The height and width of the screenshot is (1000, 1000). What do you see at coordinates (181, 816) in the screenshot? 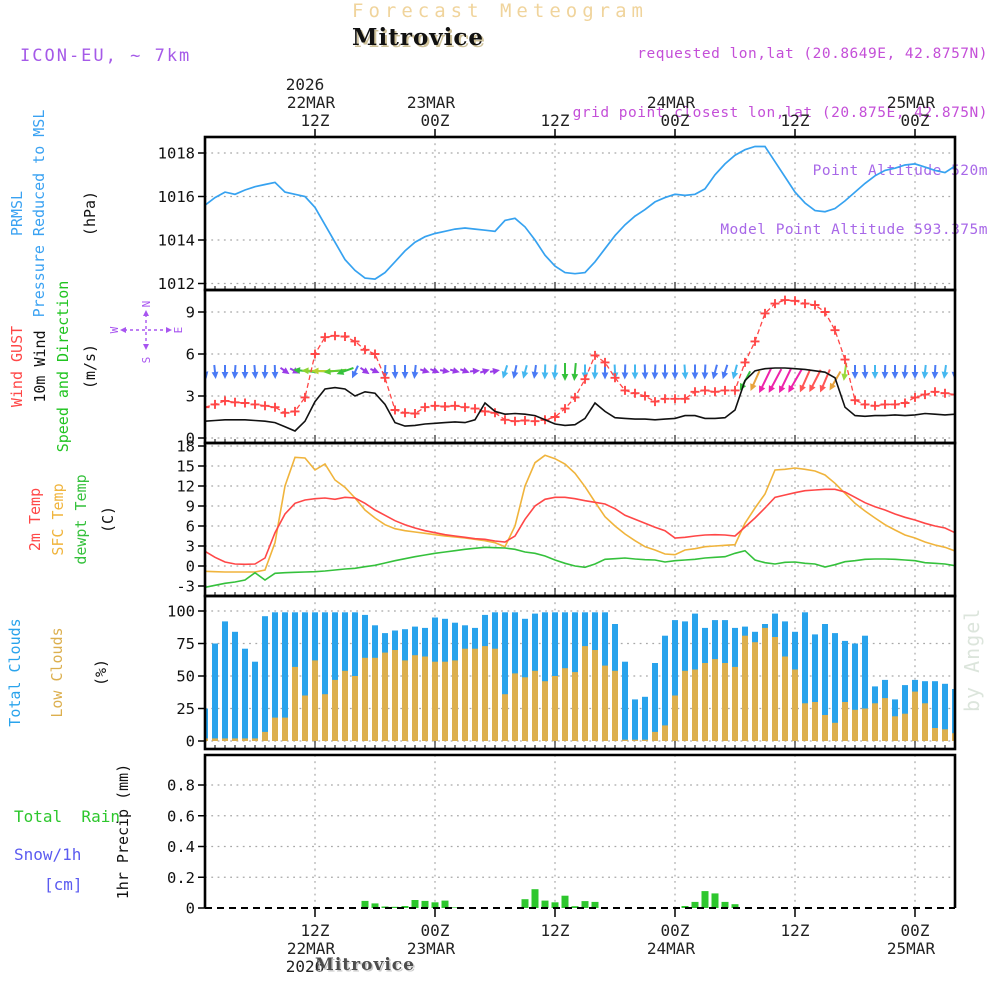
I see `precip-ytick-label: 0.6` at bounding box center [181, 816].